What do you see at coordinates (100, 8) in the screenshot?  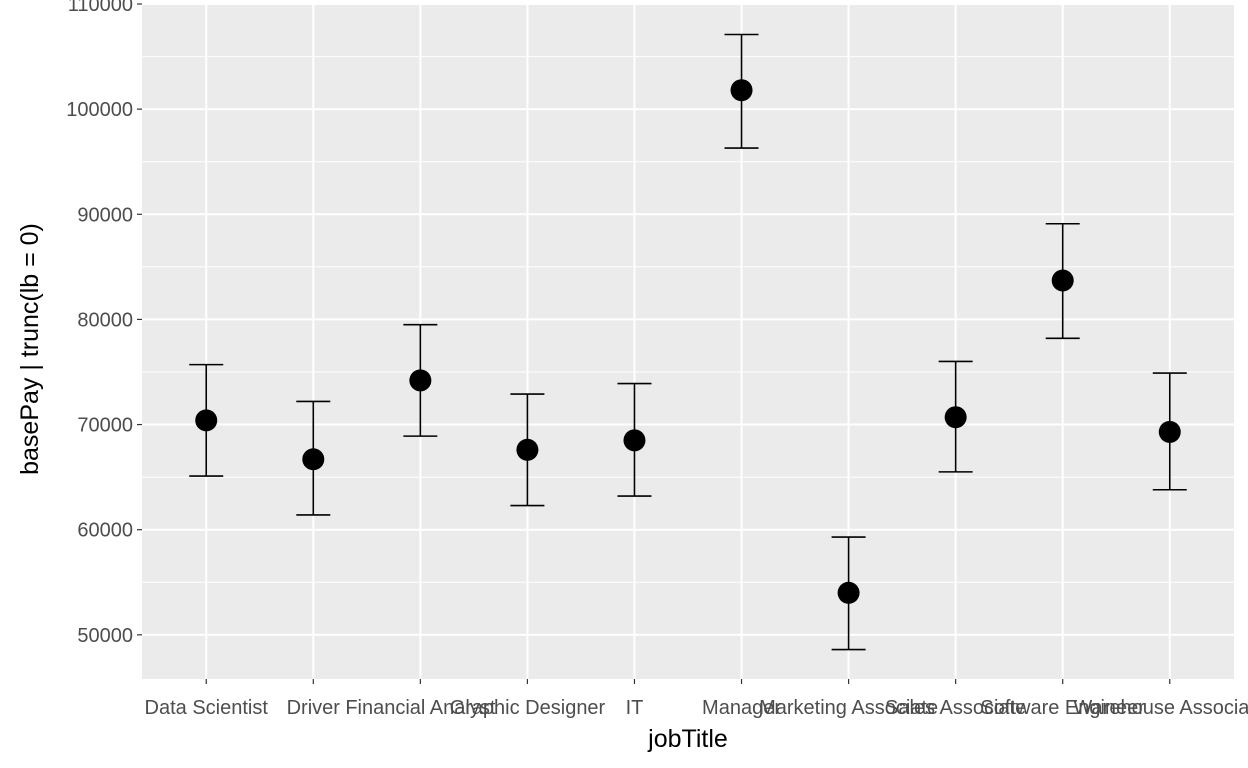 I see `y-tick-label: 110000` at bounding box center [100, 8].